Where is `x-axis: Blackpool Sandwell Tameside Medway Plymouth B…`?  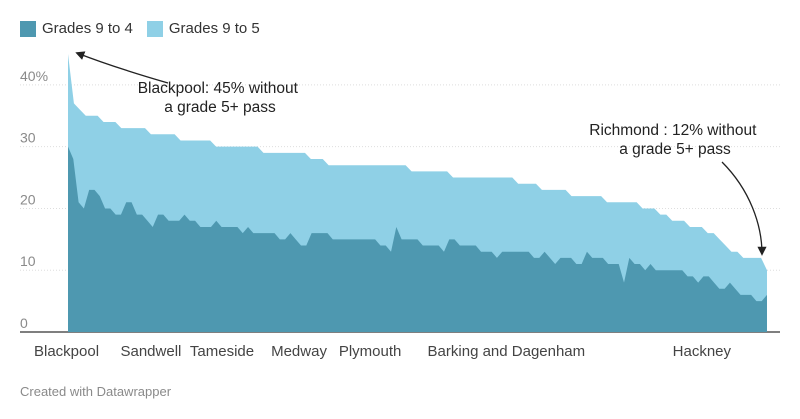
x-axis: Blackpool Sandwell Tameside Medway Plymouth B… is located at coordinates (383, 351).